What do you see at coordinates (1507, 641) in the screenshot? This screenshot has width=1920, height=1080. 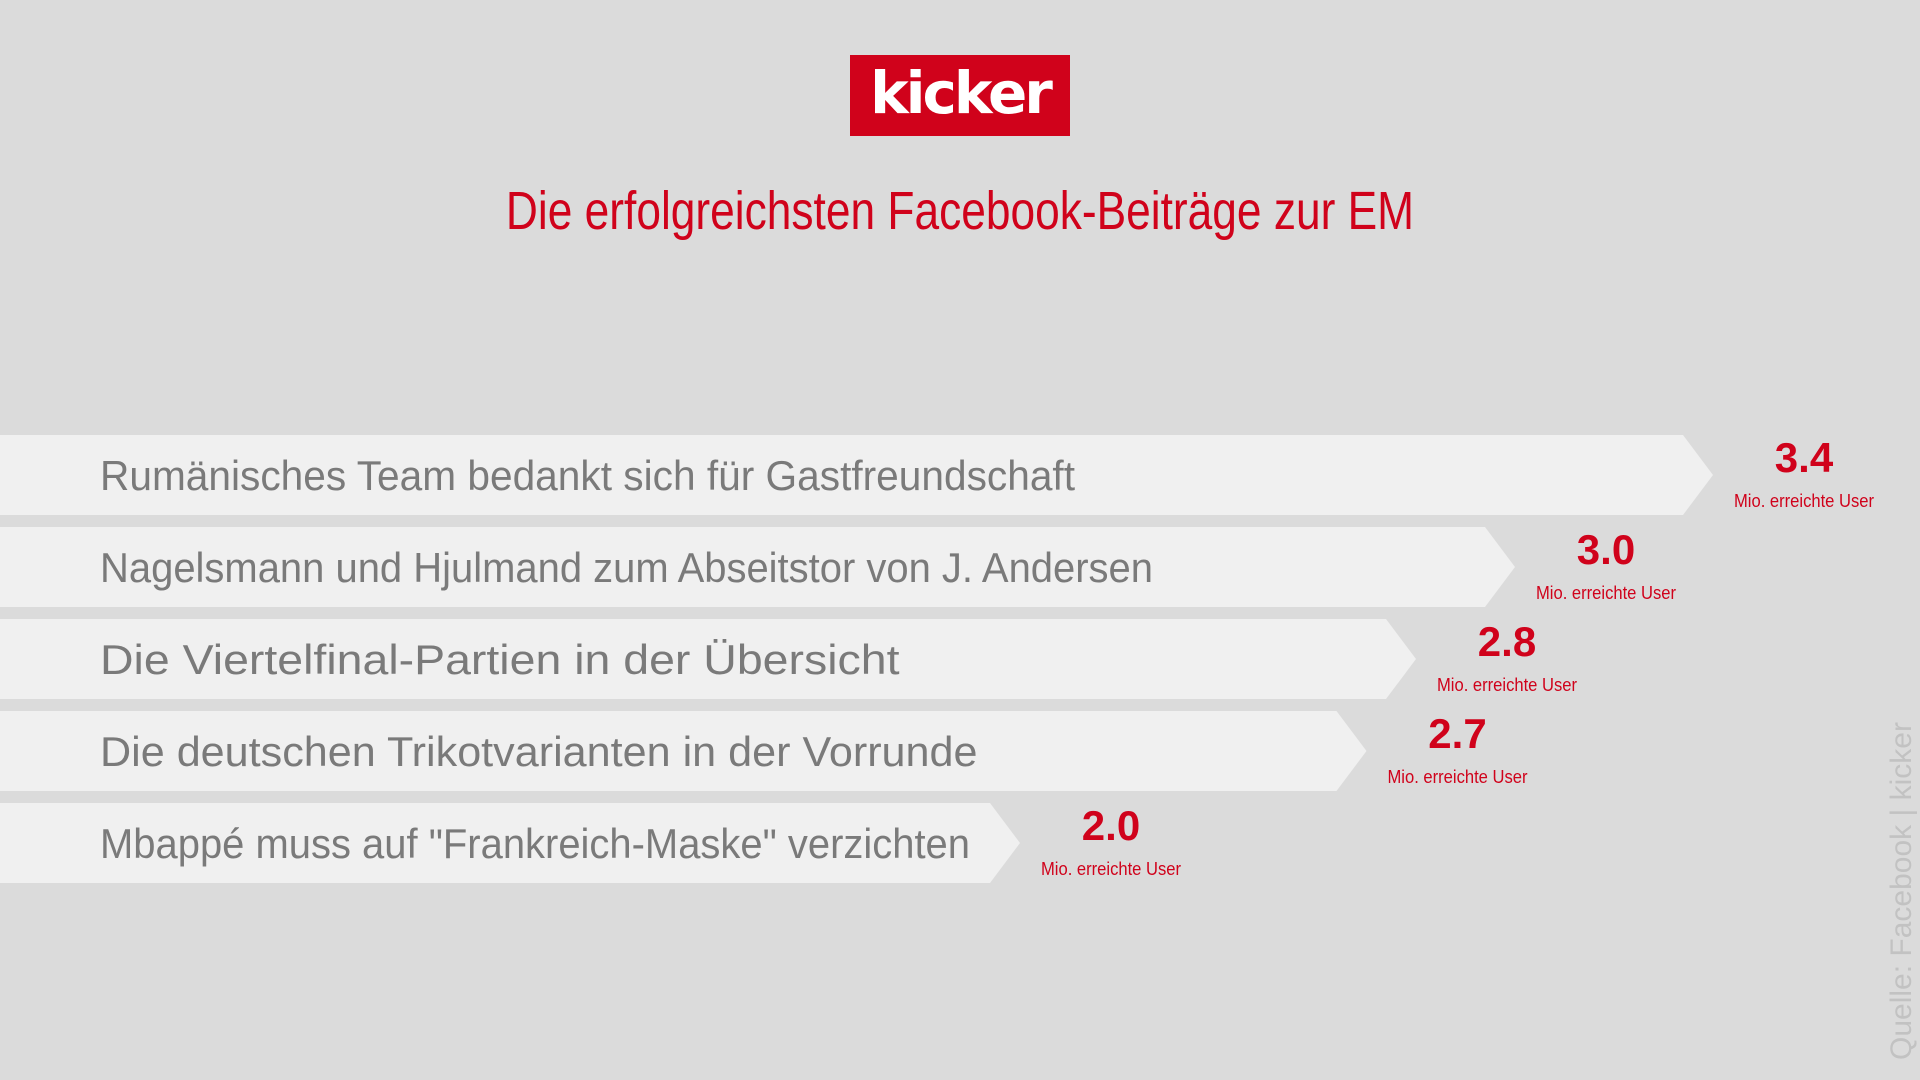 I see `value-label: 2.8` at bounding box center [1507, 641].